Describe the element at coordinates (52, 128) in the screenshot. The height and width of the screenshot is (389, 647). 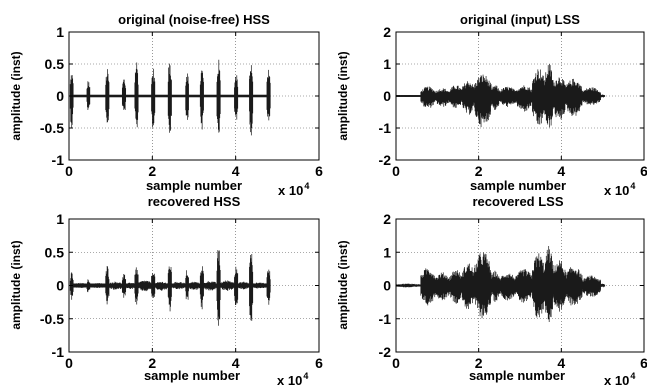
I see `y-tick-label: -0.5` at that location.